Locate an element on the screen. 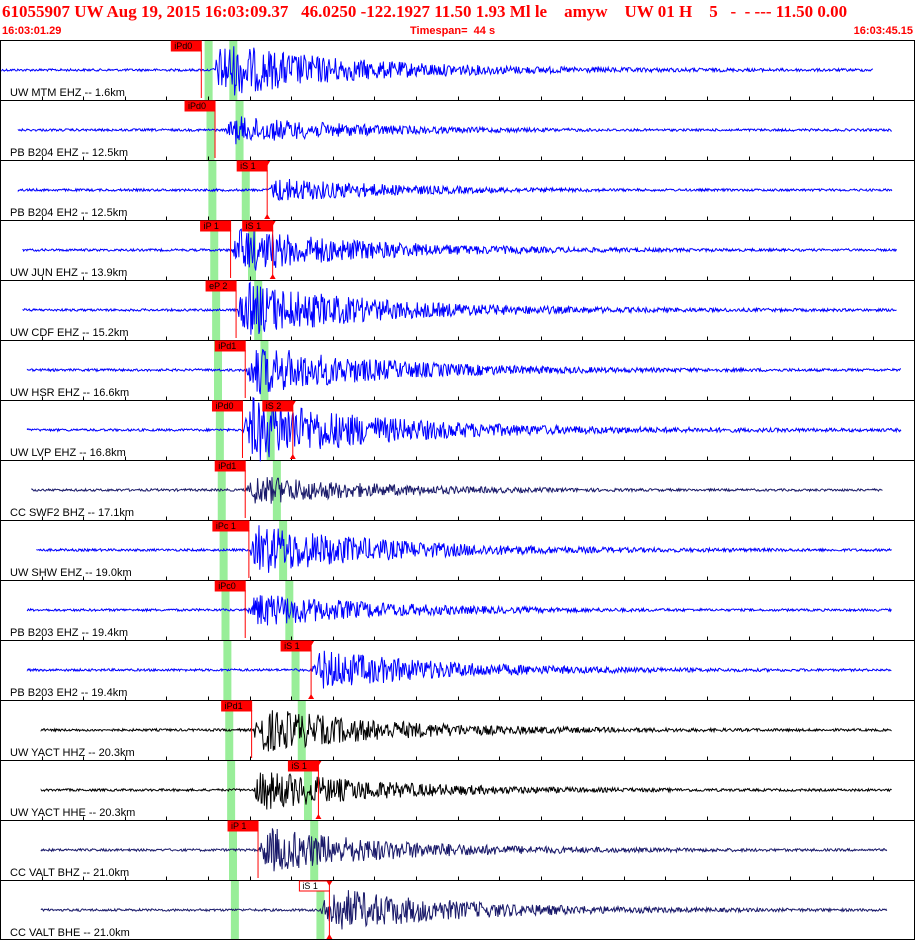 This screenshot has width=915, height=940. station-label: UW CDF EHZ -- 15.2km is located at coordinates (69, 333).